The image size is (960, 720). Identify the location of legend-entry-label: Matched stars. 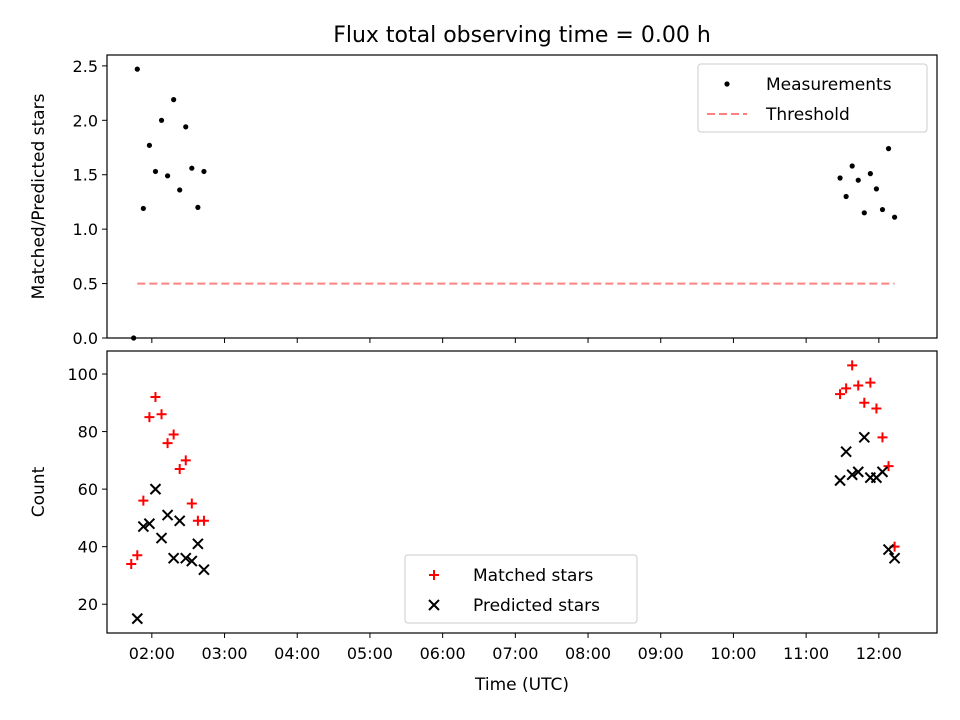
(533, 576).